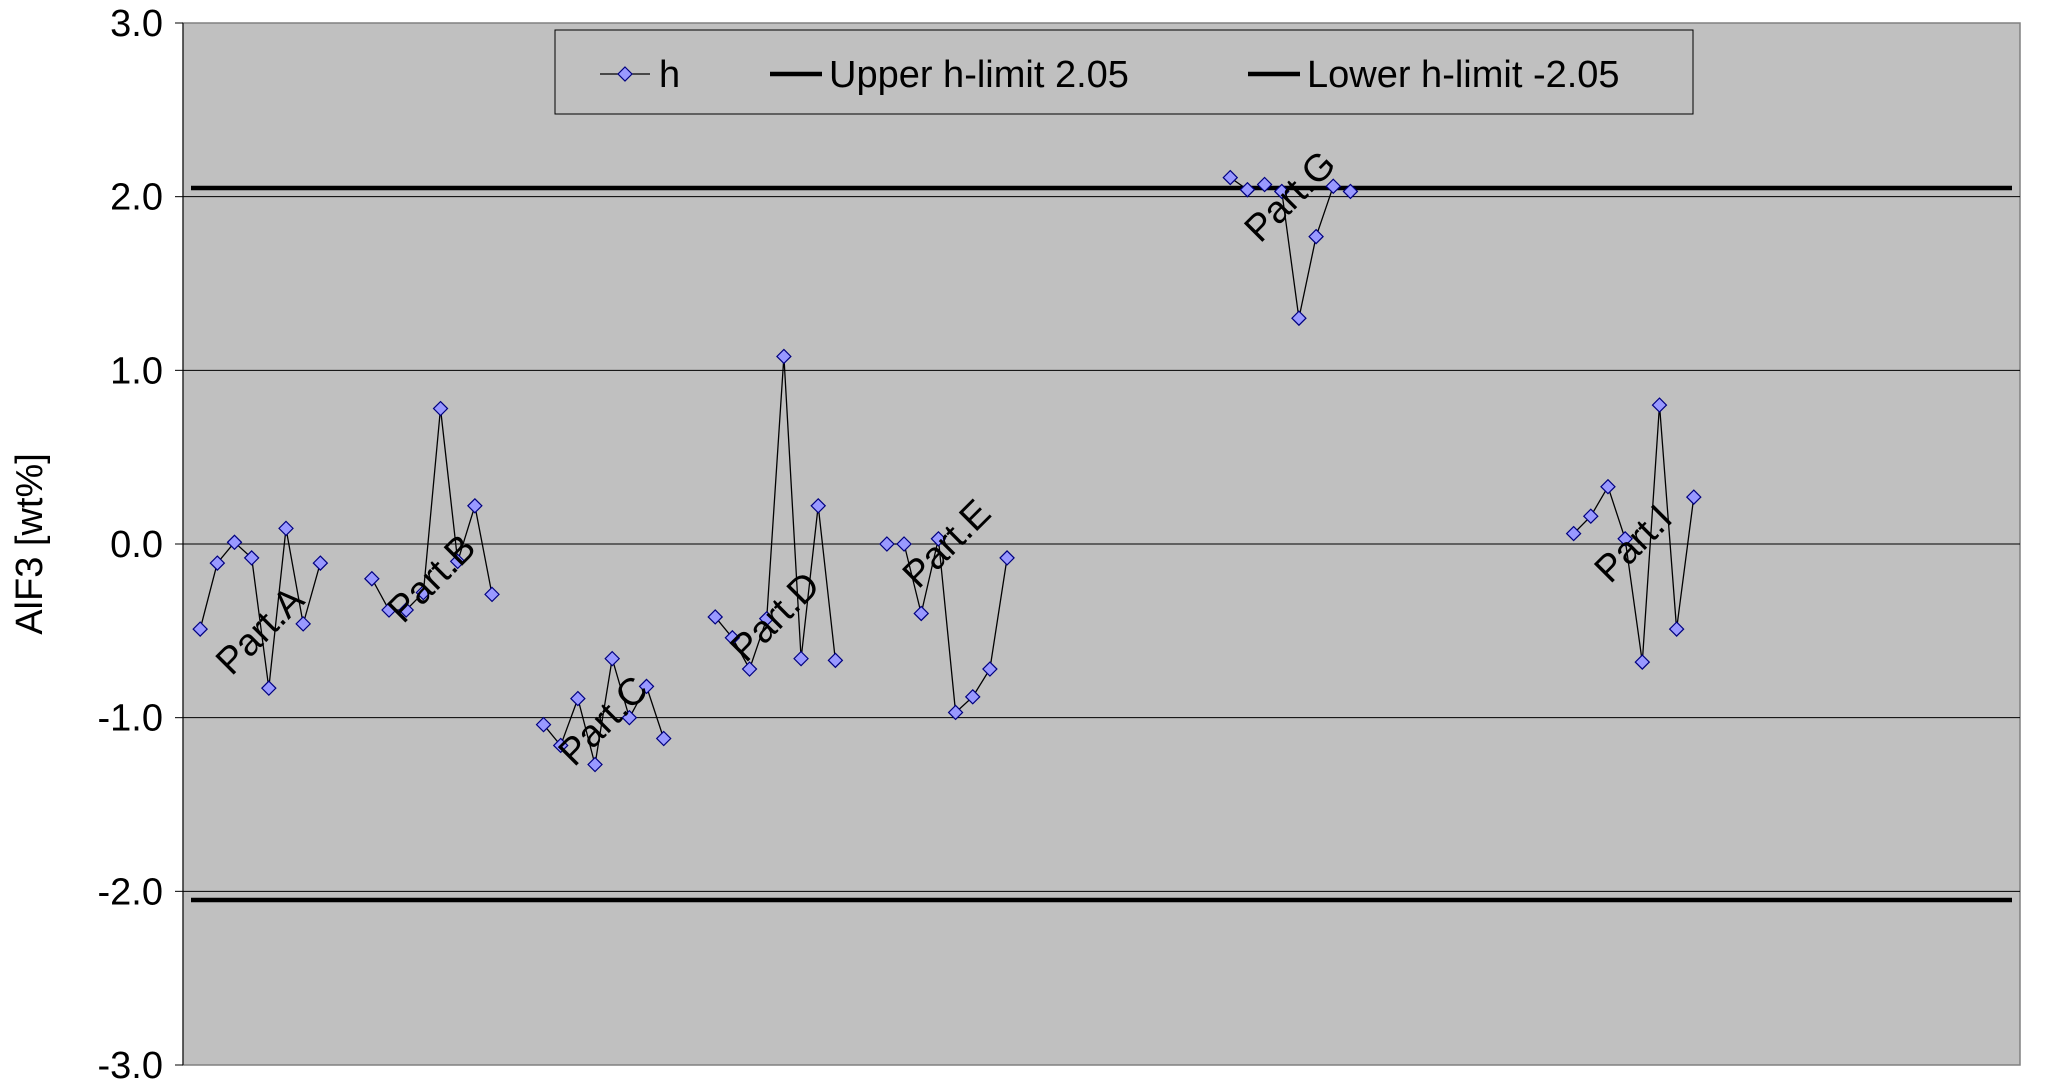 This screenshot has width=2062, height=1087. I want to click on legend-label-h: h, so click(669, 75).